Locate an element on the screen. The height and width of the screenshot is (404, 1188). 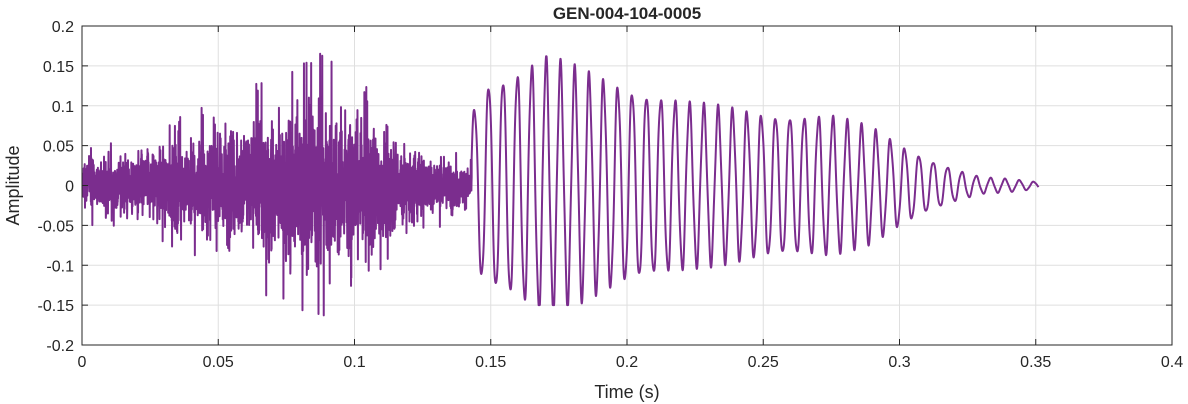
x-tick-label: 0.25 is located at coordinates (763, 362).